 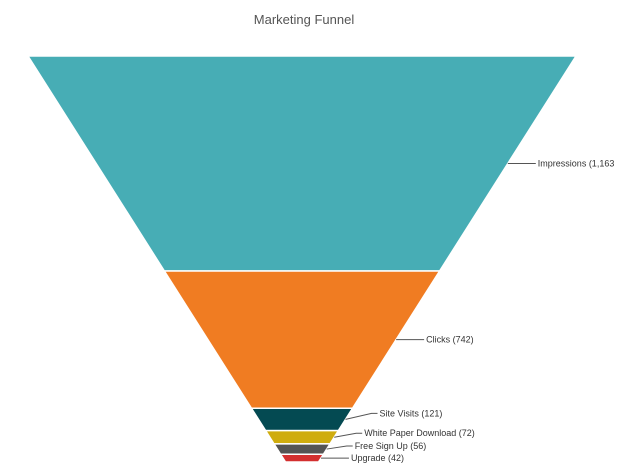 What do you see at coordinates (377, 458) in the screenshot?
I see `segment-label: Upgrade (42)` at bounding box center [377, 458].